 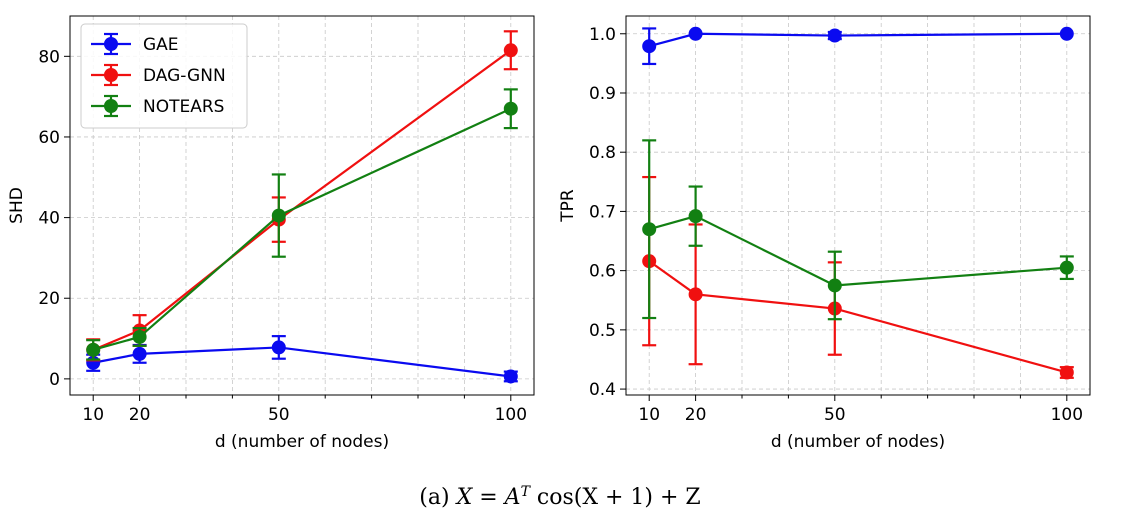 I want to click on y-tick-label: 60, so click(x=49, y=138).